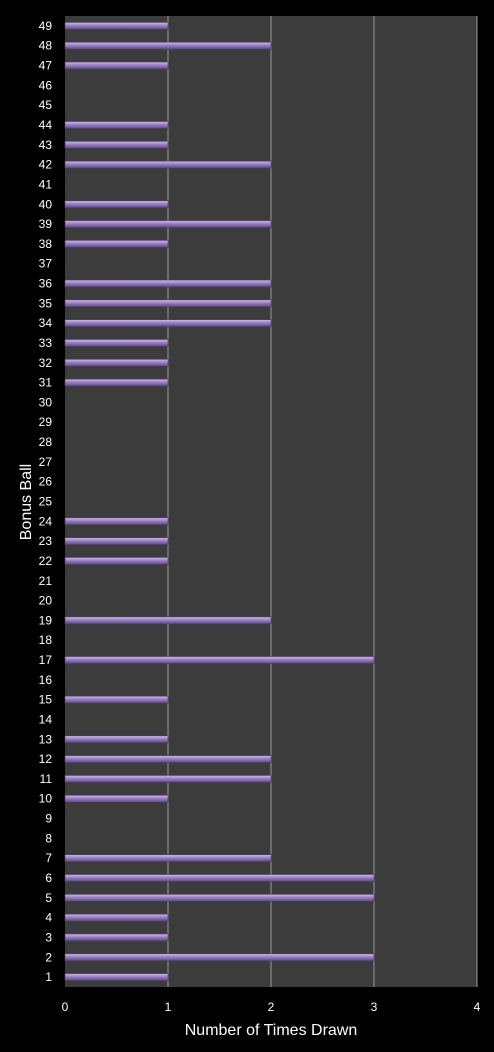 The width and height of the screenshot is (494, 1052). Describe the element at coordinates (46, 422) in the screenshot. I see `y-tick-label: 29` at that location.